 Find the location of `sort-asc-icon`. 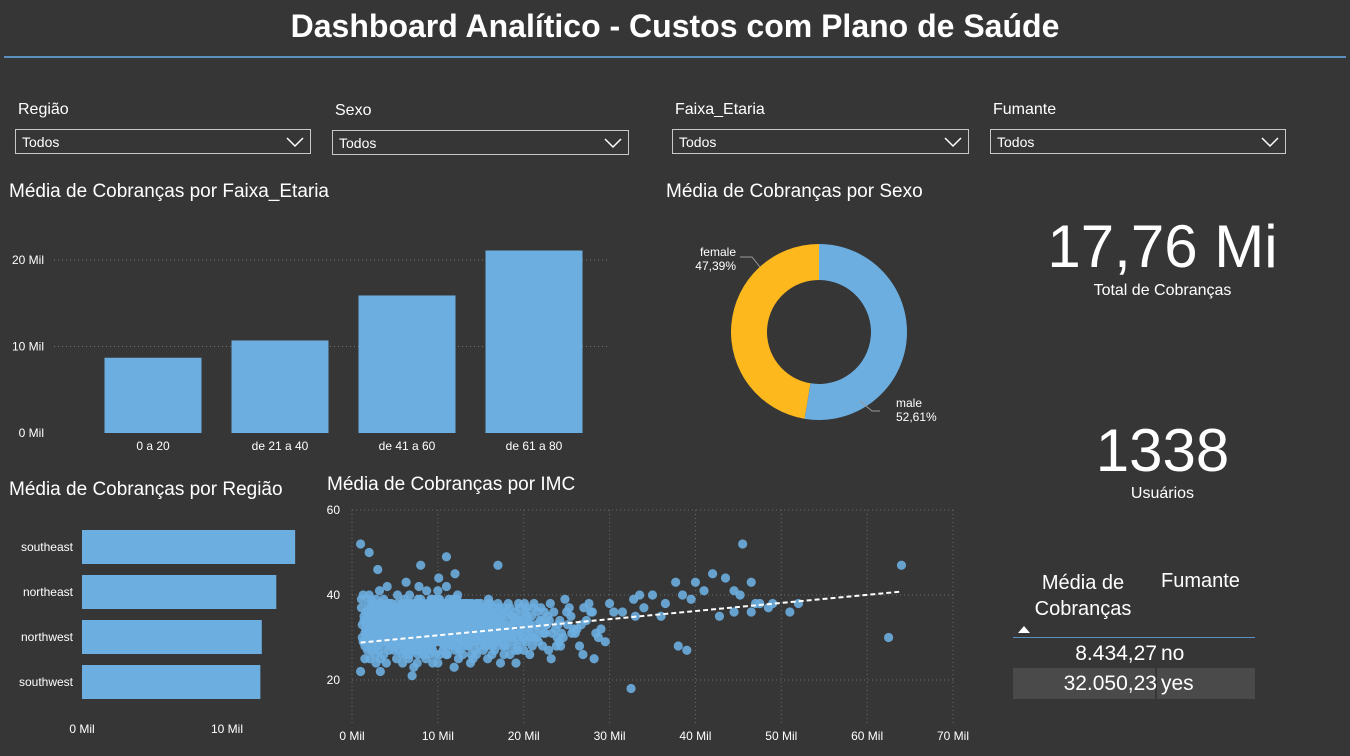

sort-asc-icon is located at coordinates (1024, 629).